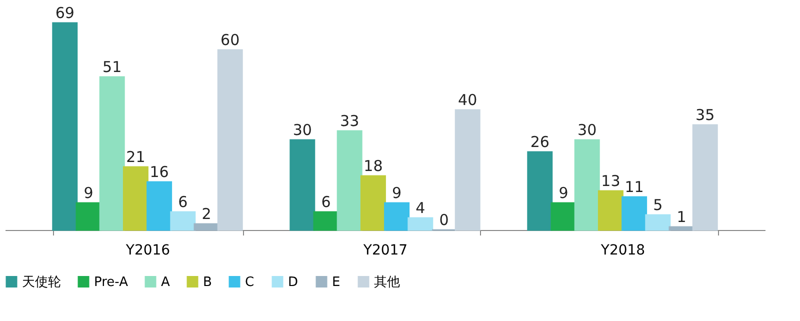 This screenshot has width=800, height=321. I want to click on legend-label: B, so click(207, 282).